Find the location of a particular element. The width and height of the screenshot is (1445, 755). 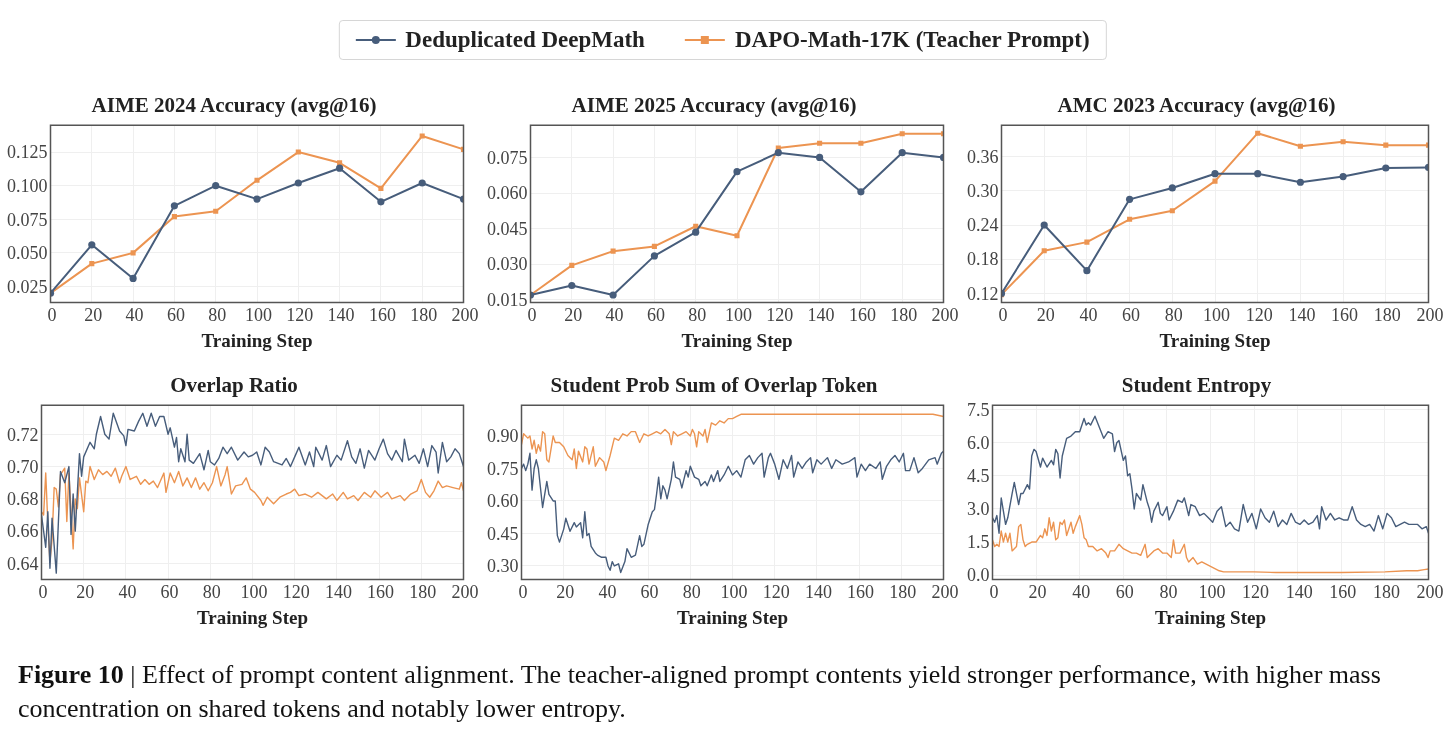

chart-title: Student Entropy is located at coordinates (1196, 385).